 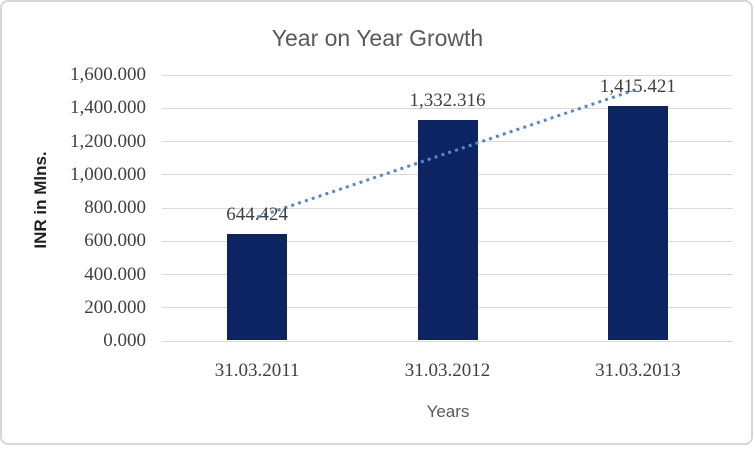 What do you see at coordinates (115, 274) in the screenshot?
I see `y-tick-label: 400.000` at bounding box center [115, 274].